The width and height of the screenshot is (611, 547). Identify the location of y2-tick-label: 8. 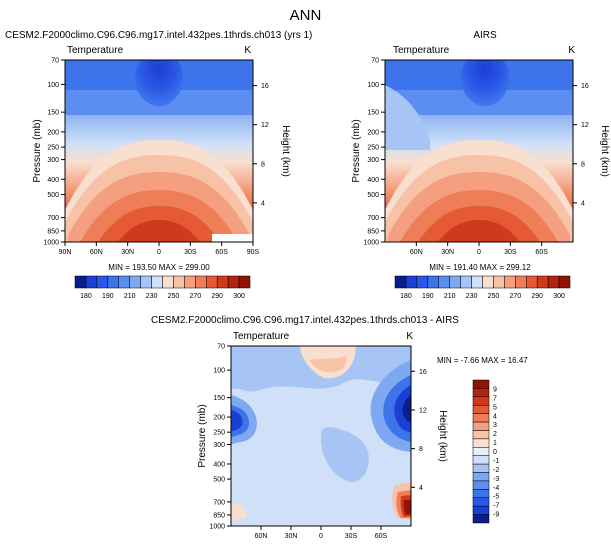
(421, 449).